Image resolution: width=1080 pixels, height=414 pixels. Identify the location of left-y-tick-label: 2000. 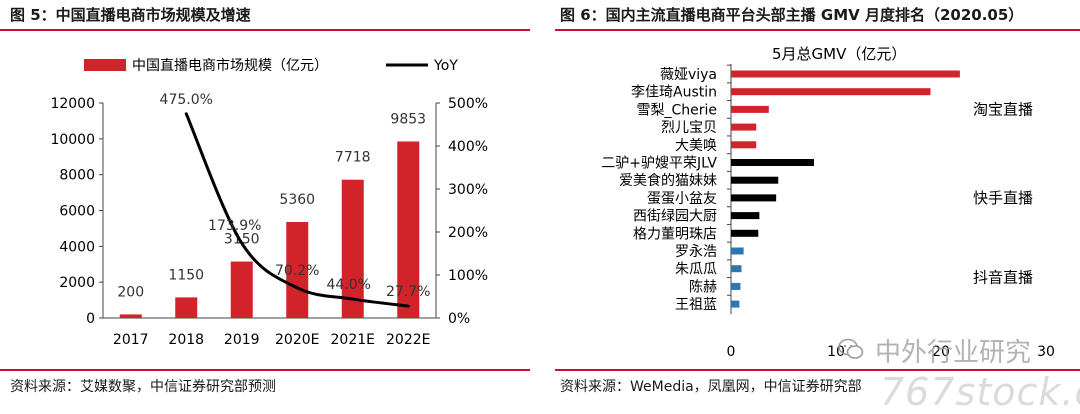
(77, 283).